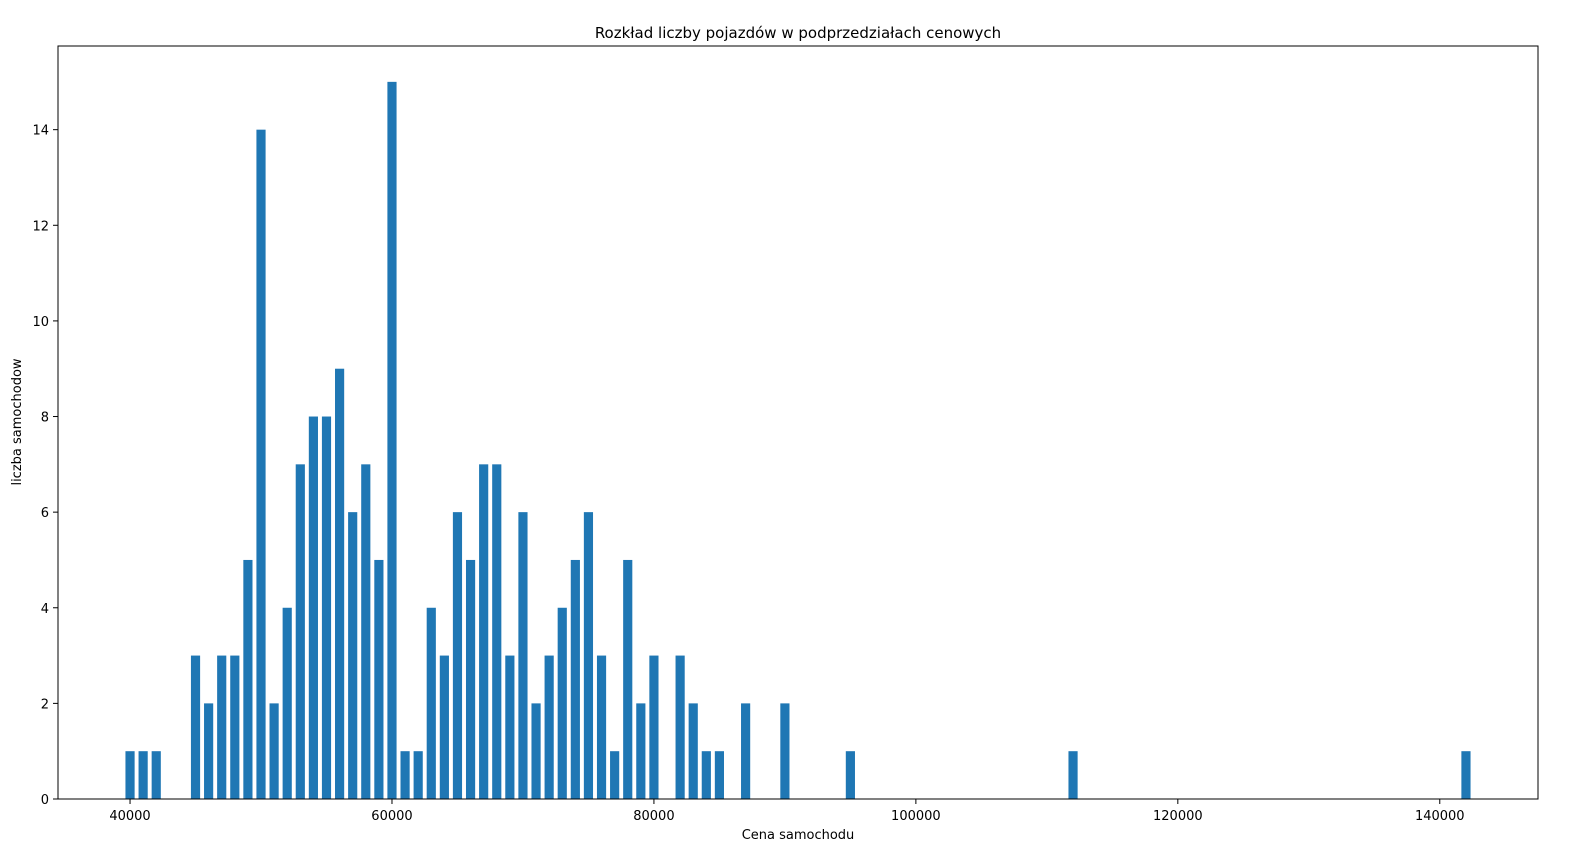 Image resolution: width=1576 pixels, height=868 pixels. Describe the element at coordinates (129, 816) in the screenshot. I see `x-tick-label: 40000` at that location.